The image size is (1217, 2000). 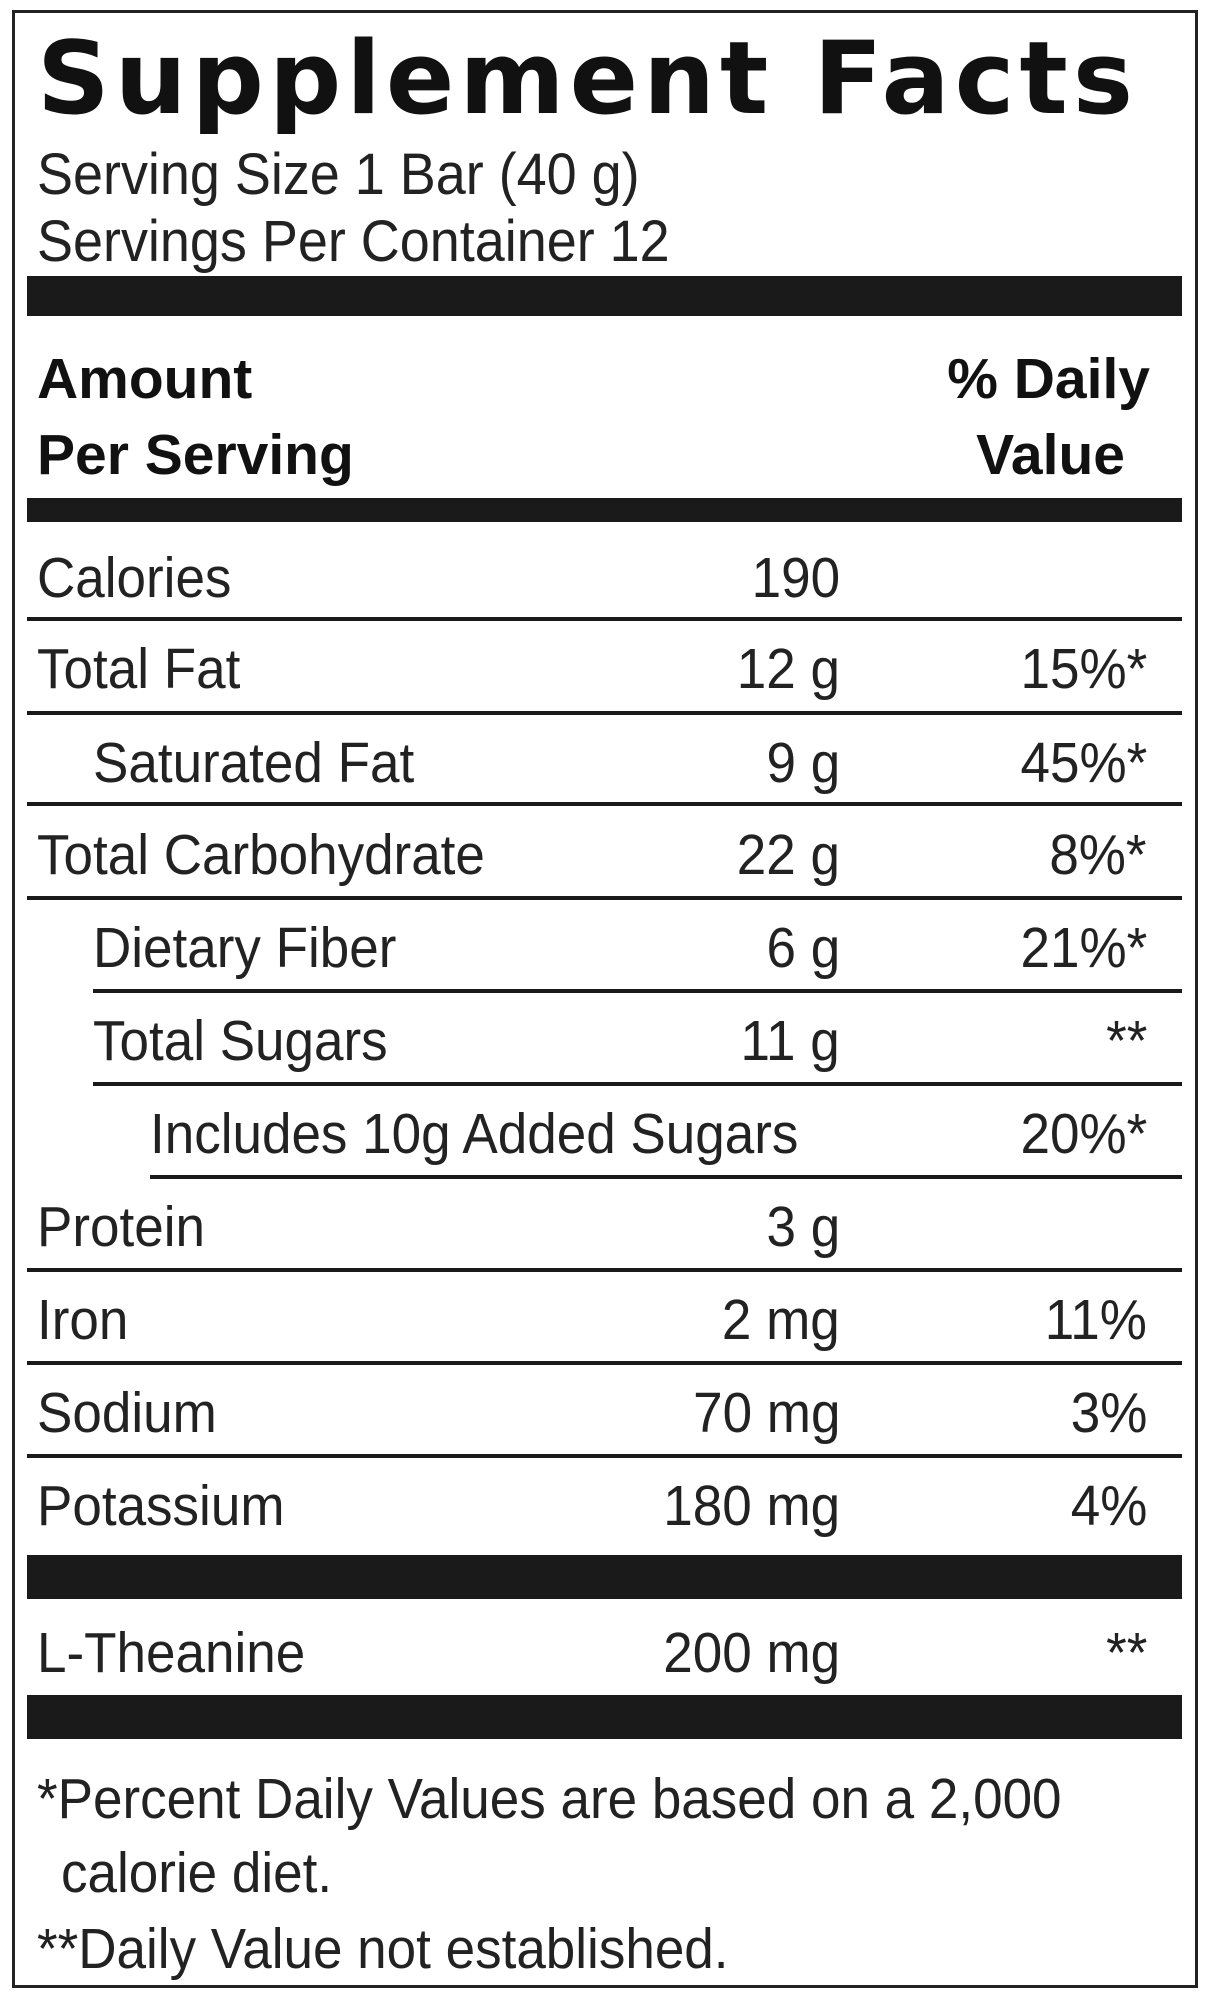 I want to click on nutrient-daily-value: 21%*, so click(x=1083, y=948).